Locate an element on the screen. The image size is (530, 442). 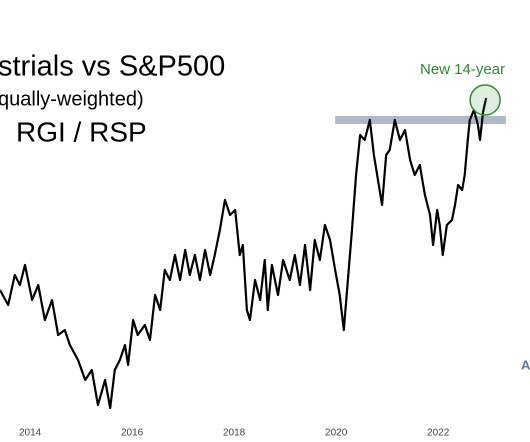
annotation: New 14-year is located at coordinates (462, 69).